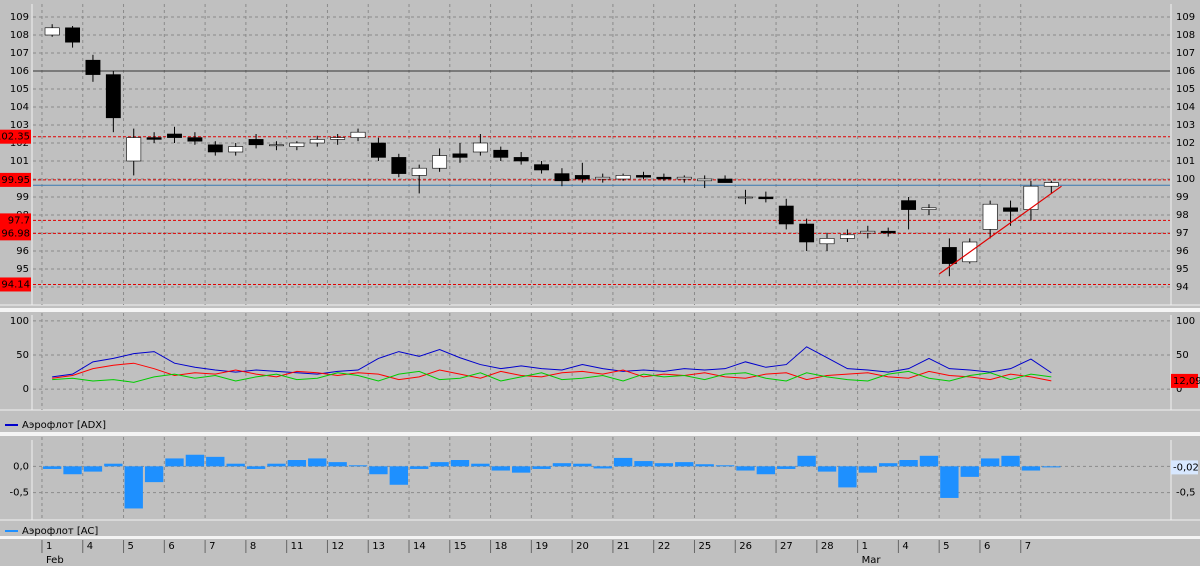  What do you see at coordinates (337, 546) in the screenshot?
I see `x-tick-label: 12` at bounding box center [337, 546].